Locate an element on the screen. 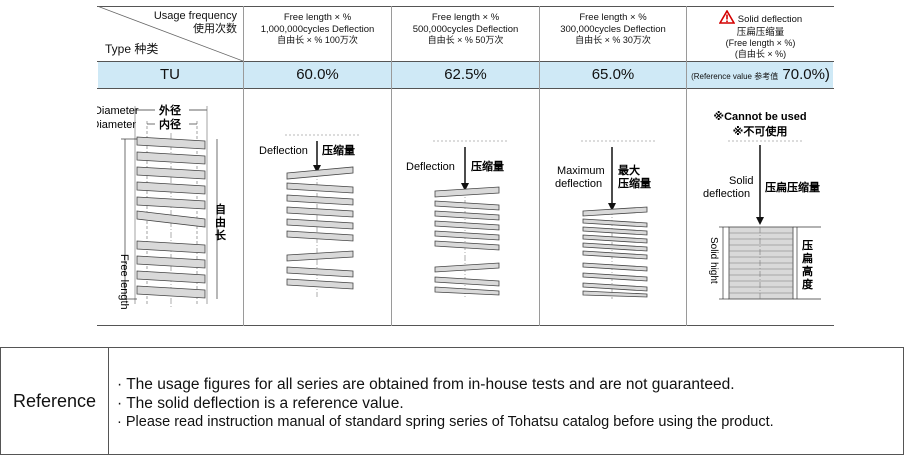 The height and width of the screenshot is (462, 904). solid-height-zh-2: 扁 is located at coordinates (807, 258).